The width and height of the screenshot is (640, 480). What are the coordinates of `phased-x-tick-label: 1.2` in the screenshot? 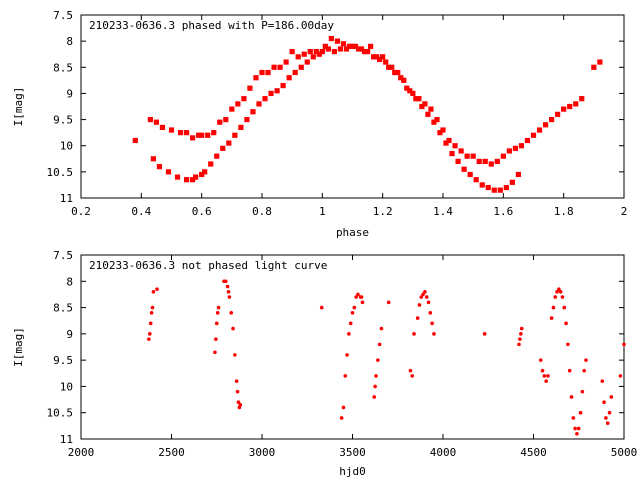 It's located at (383, 211).